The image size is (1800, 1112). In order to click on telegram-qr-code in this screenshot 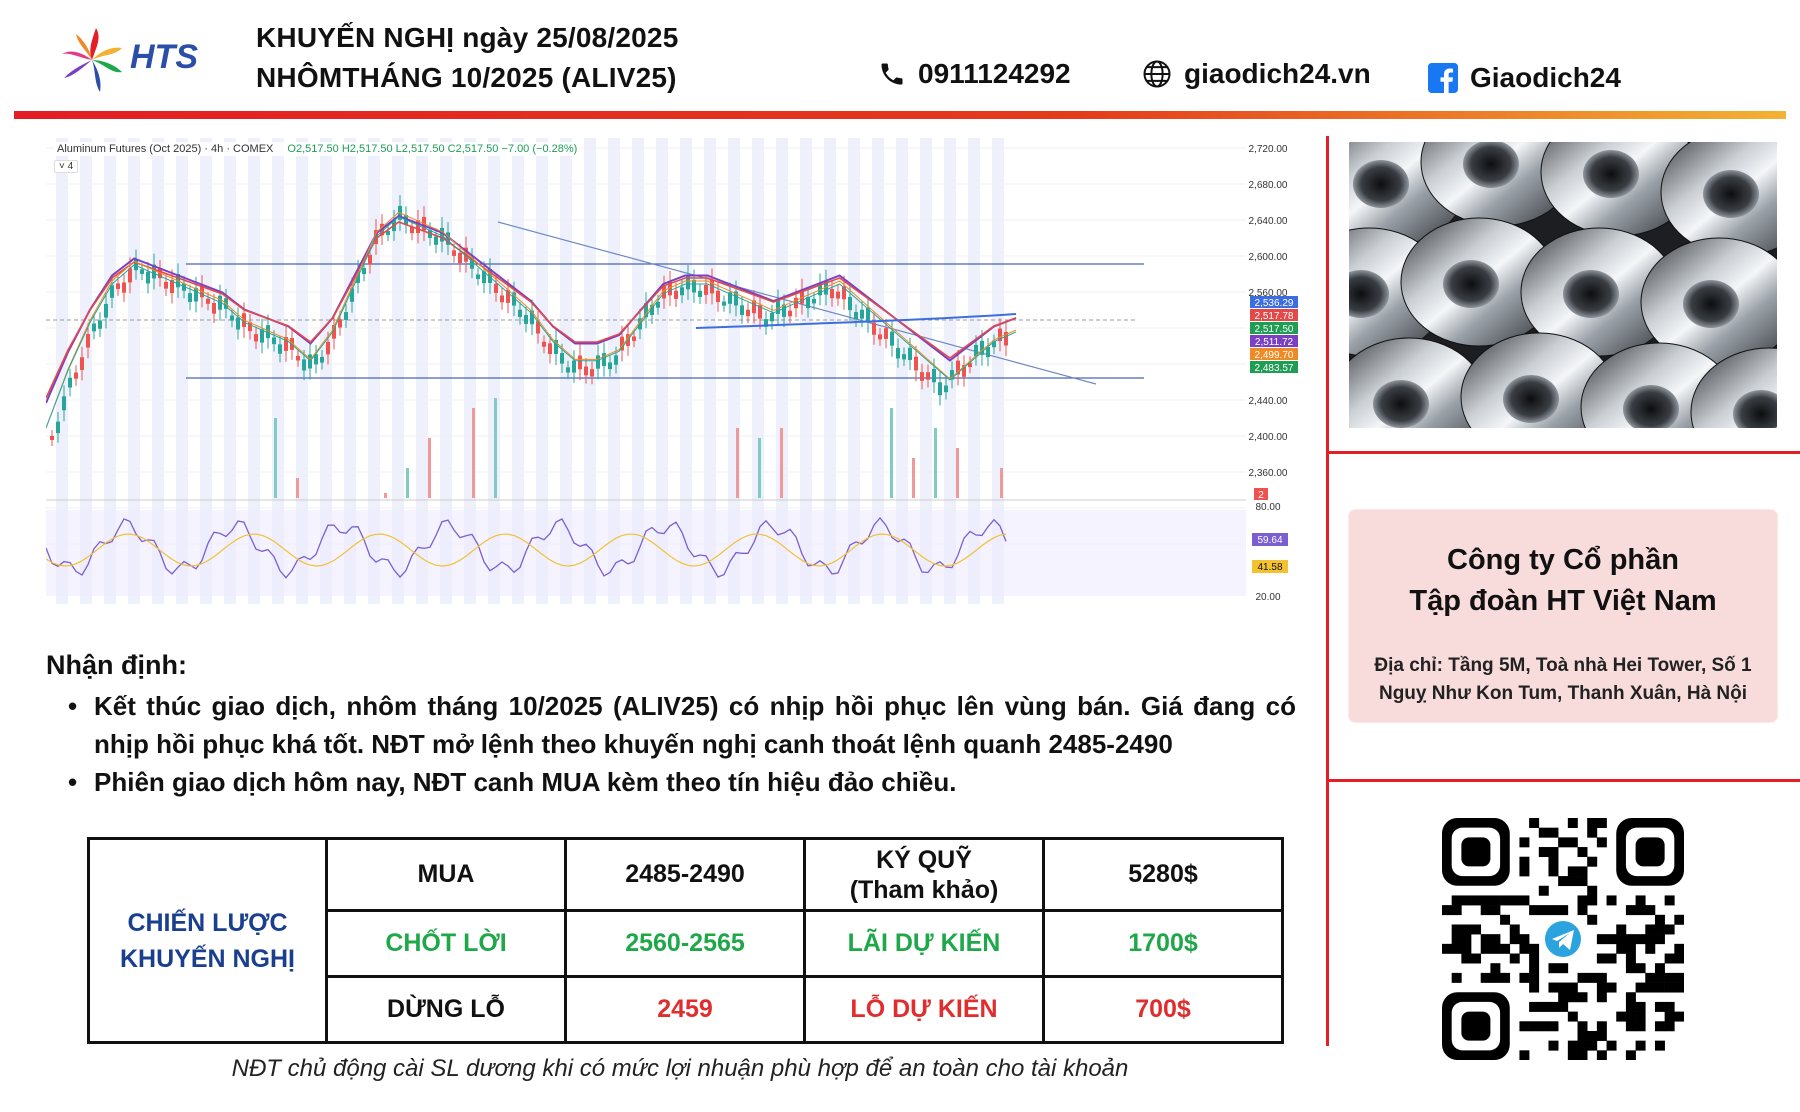, I will do `click(1563, 939)`.